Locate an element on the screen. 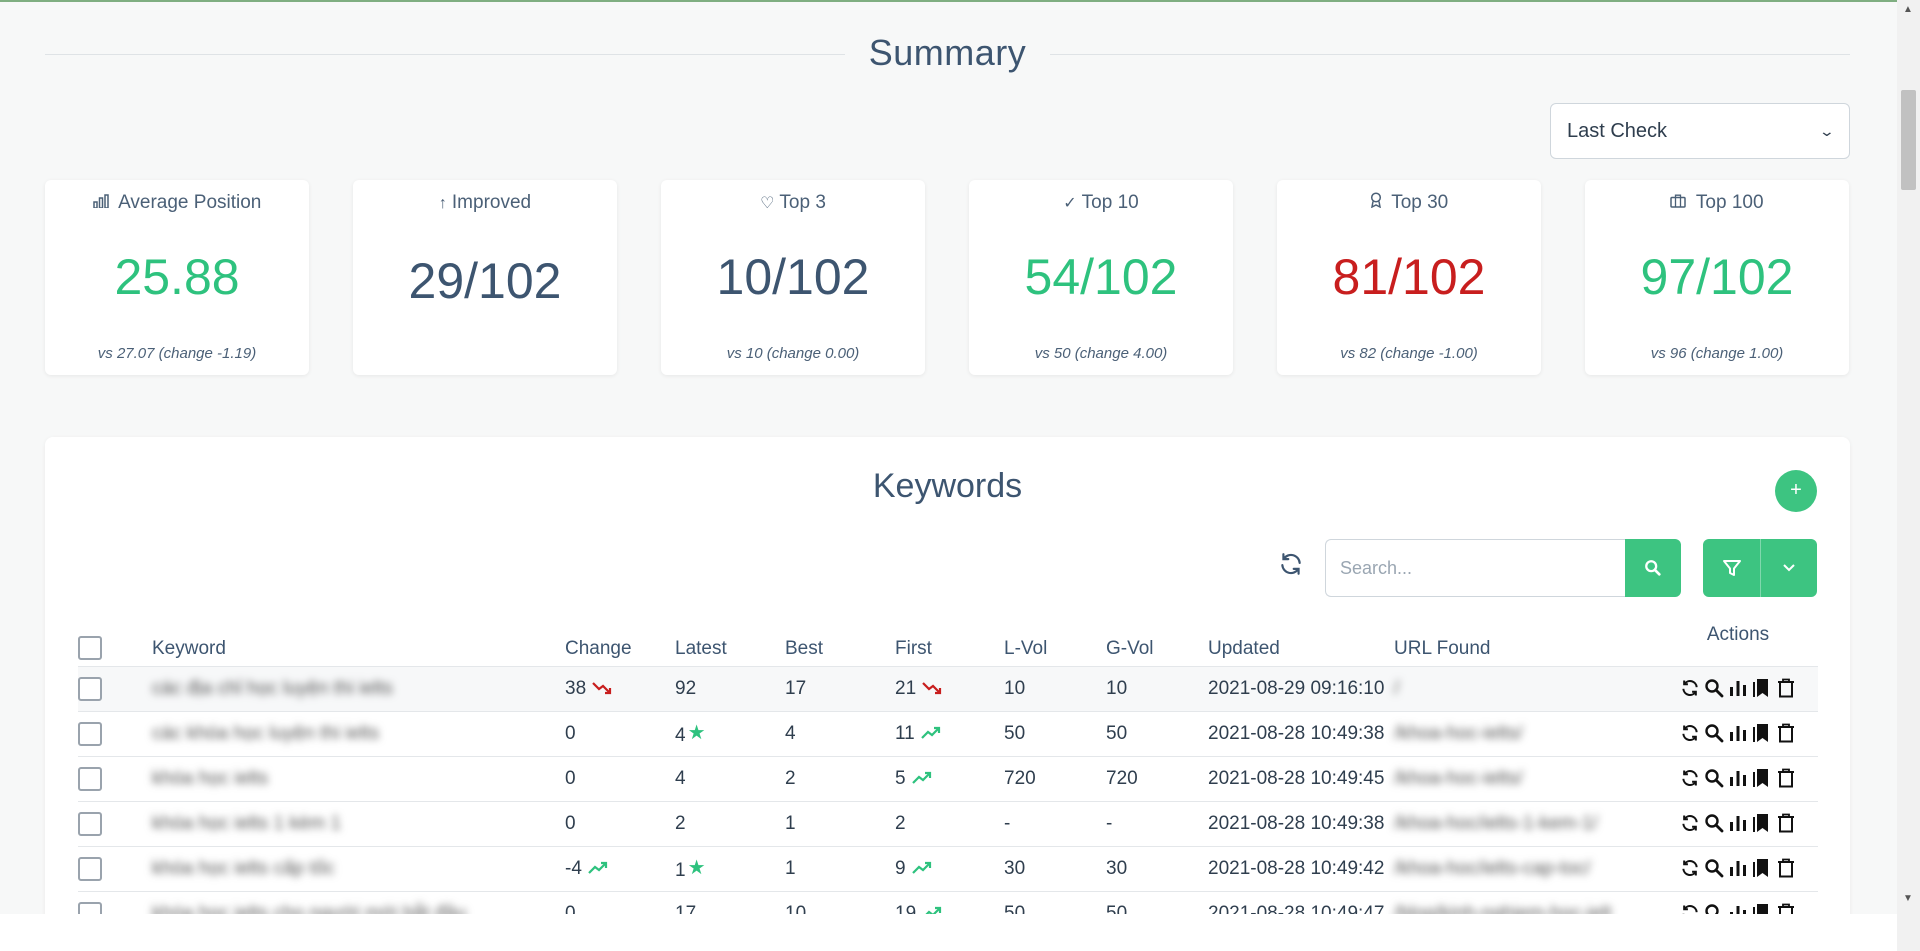 This screenshot has width=1920, height=951. search-input is located at coordinates (1475, 568).